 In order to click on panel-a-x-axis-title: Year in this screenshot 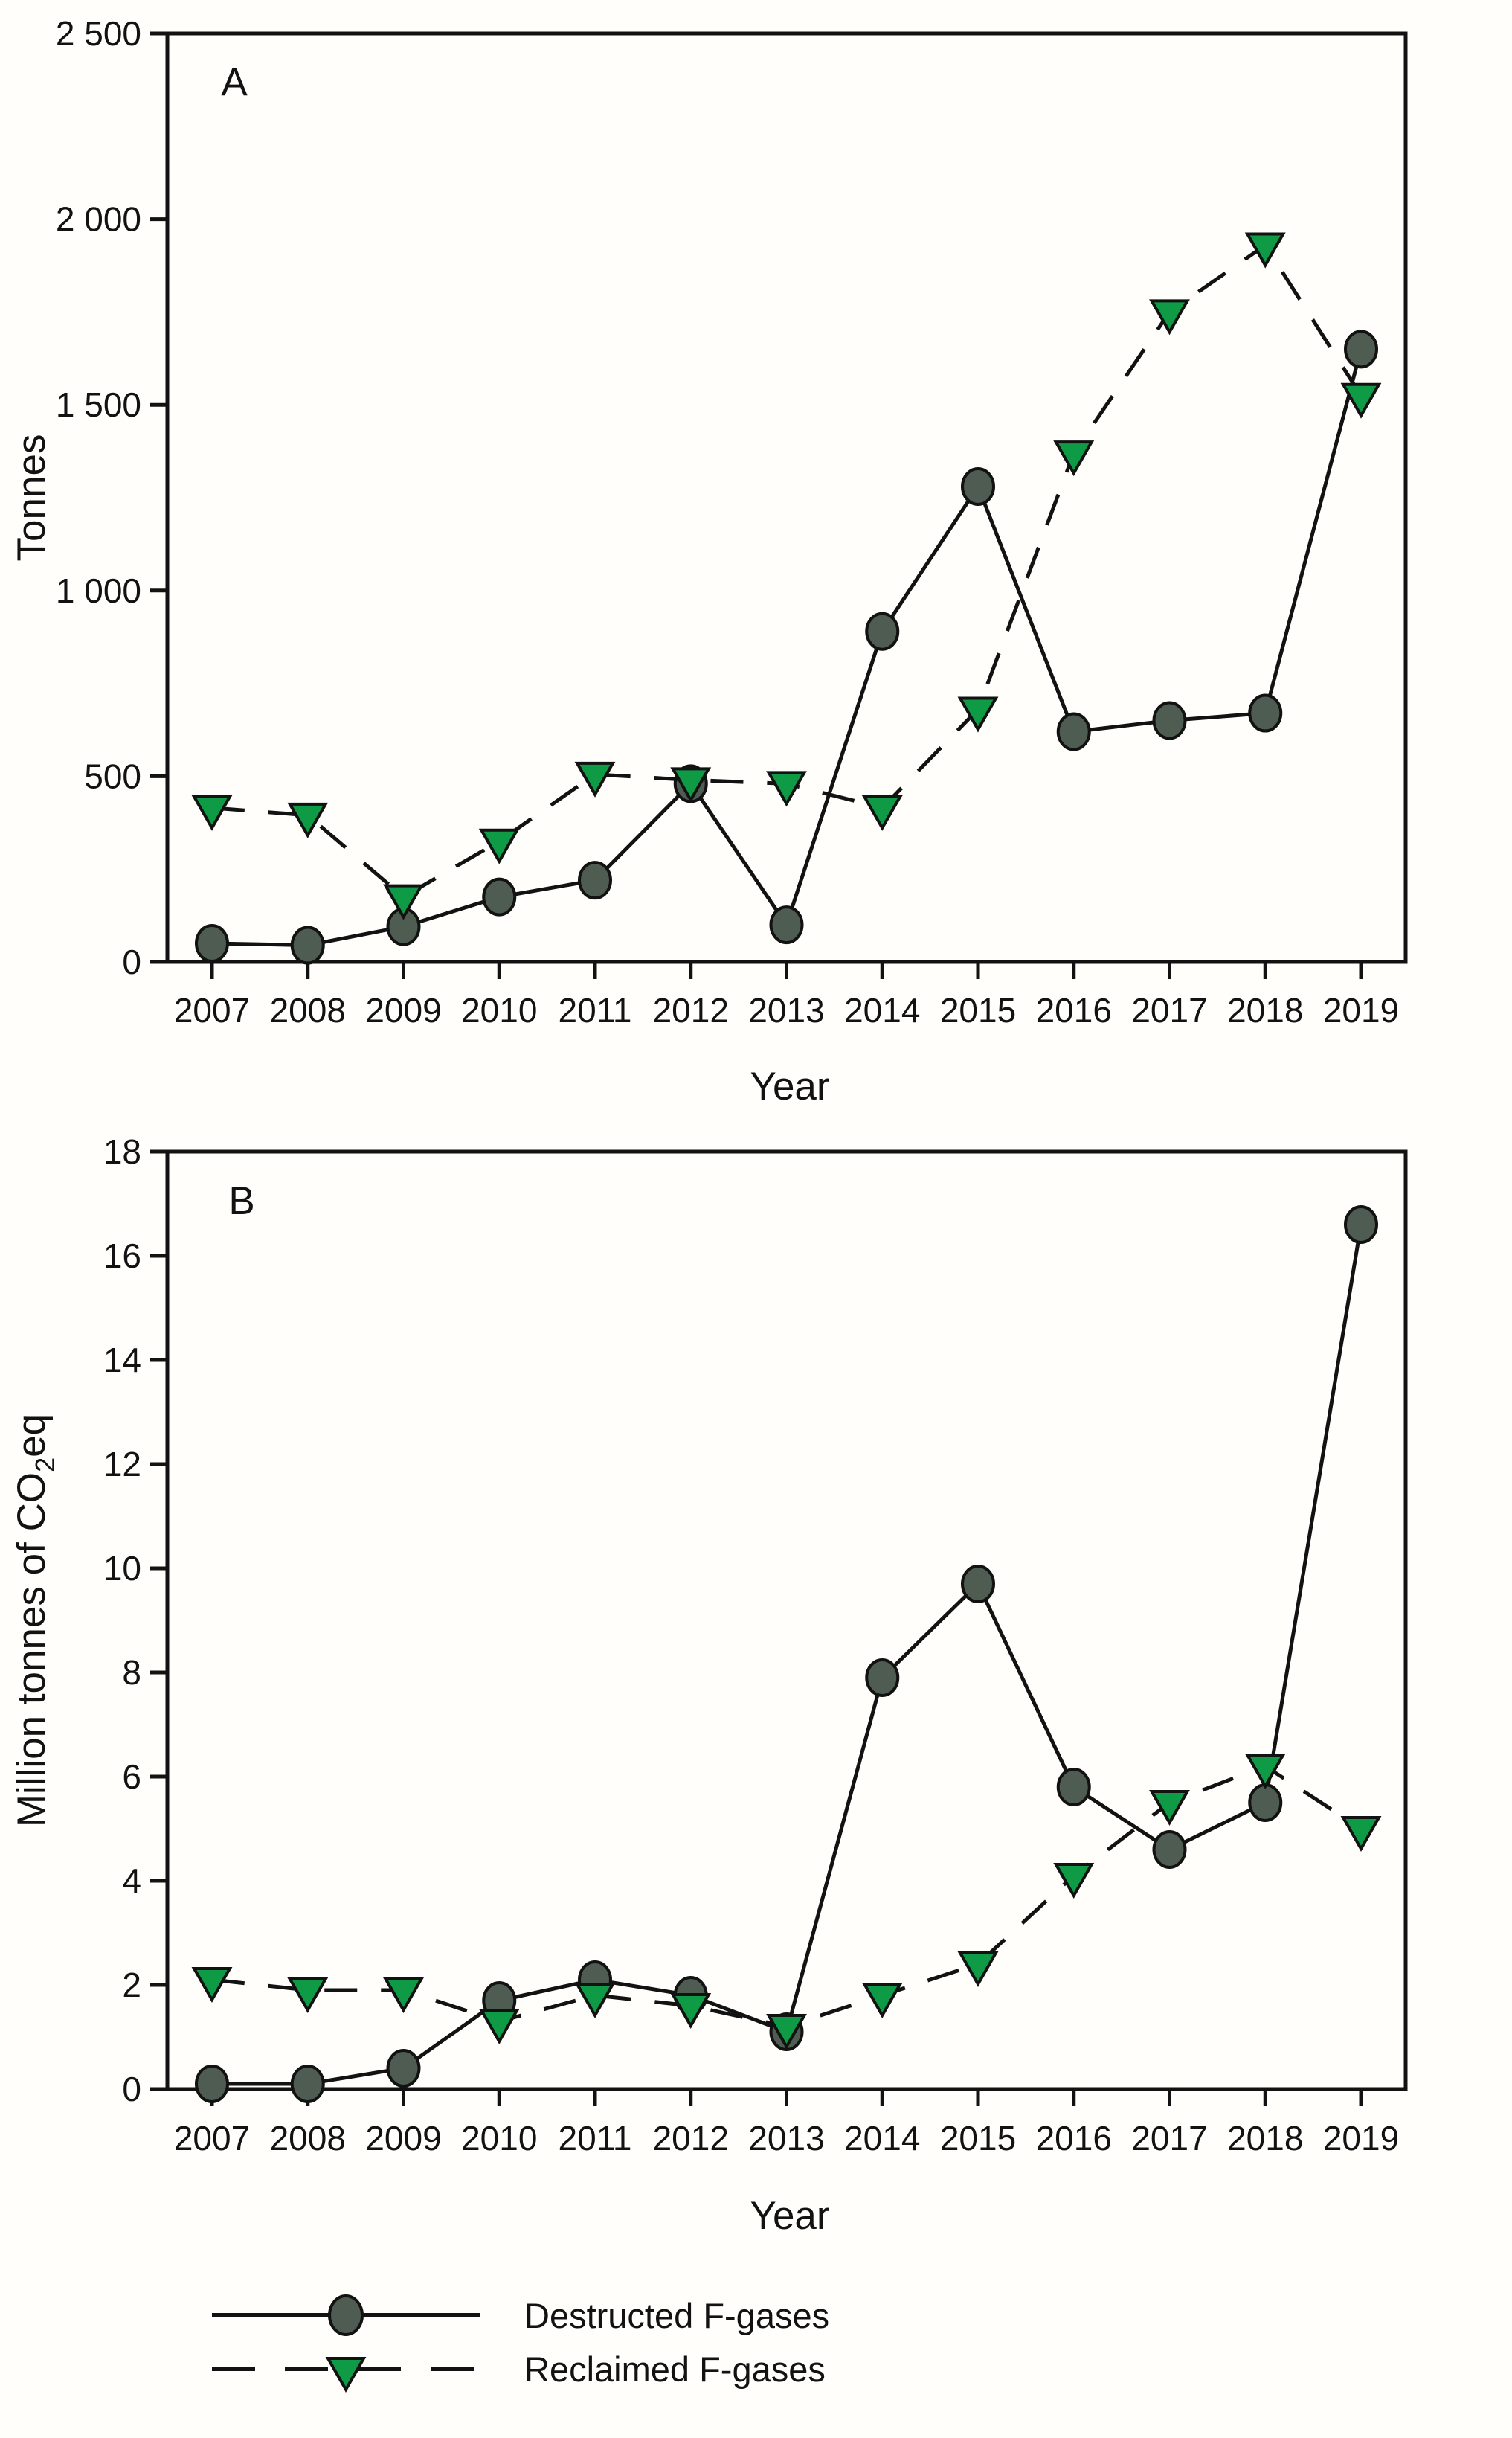, I will do `click(789, 1087)`.